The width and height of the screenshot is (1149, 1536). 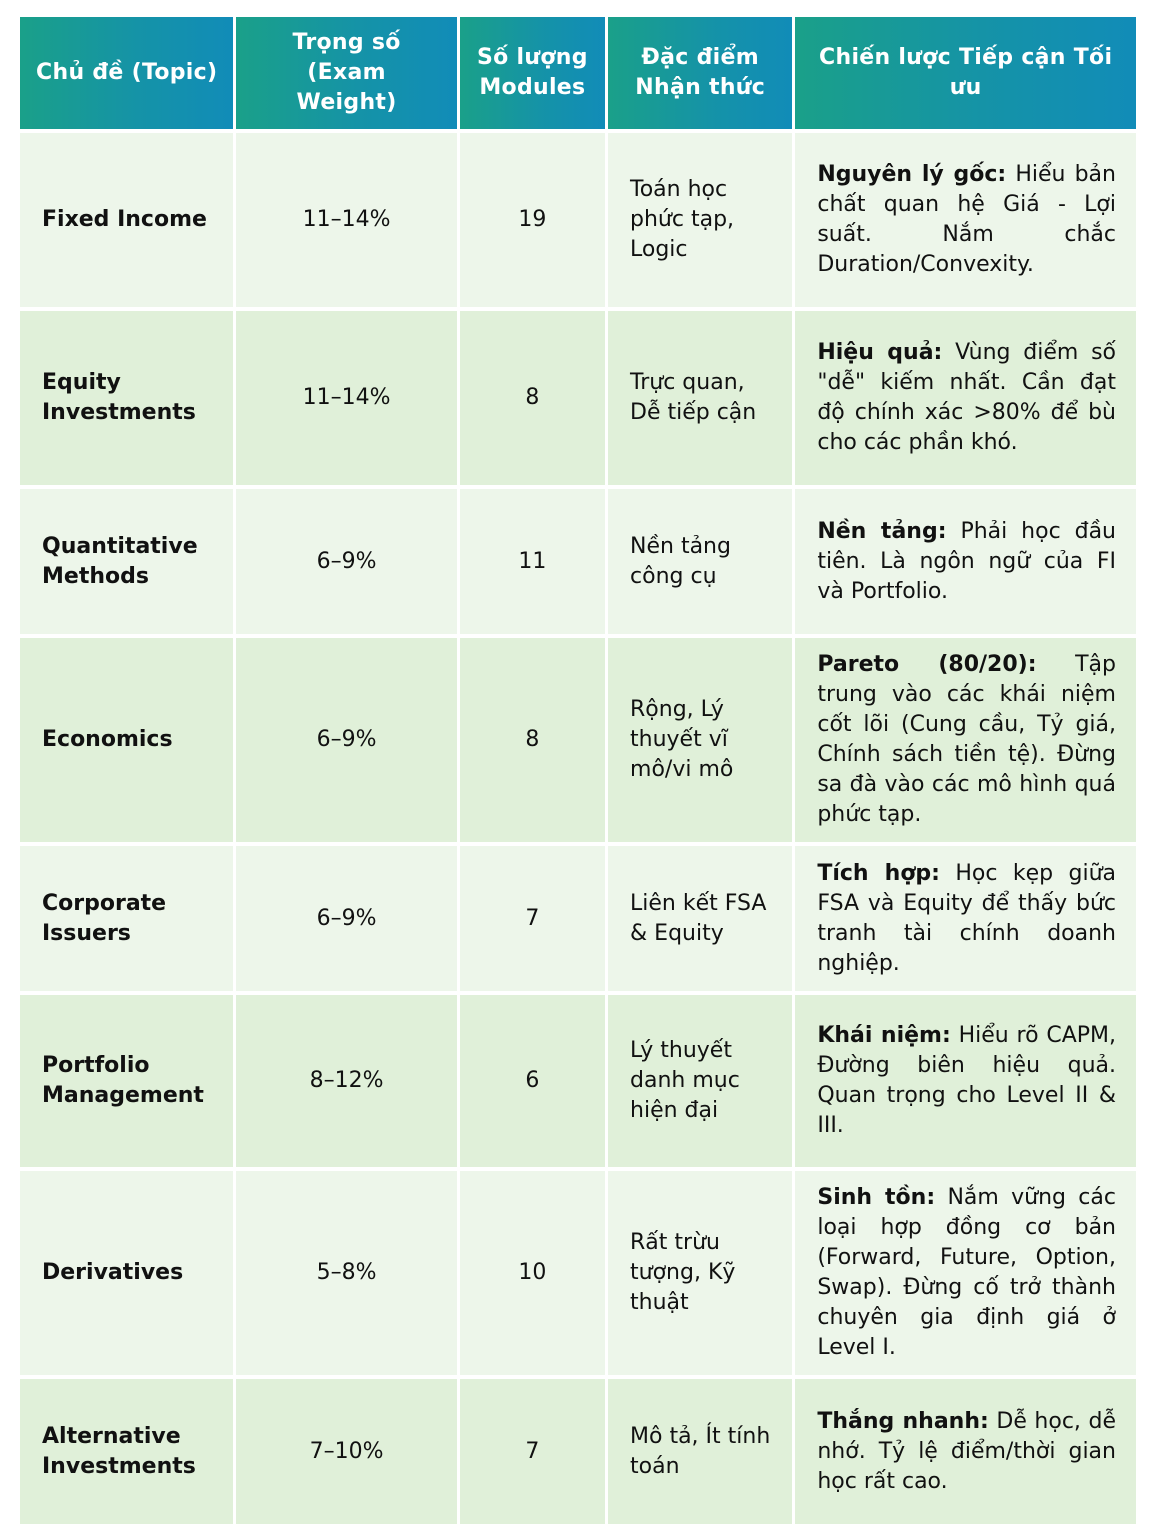 What do you see at coordinates (700, 73) in the screenshot?
I see `header-traits: Đặc điểm Nhận thức` at bounding box center [700, 73].